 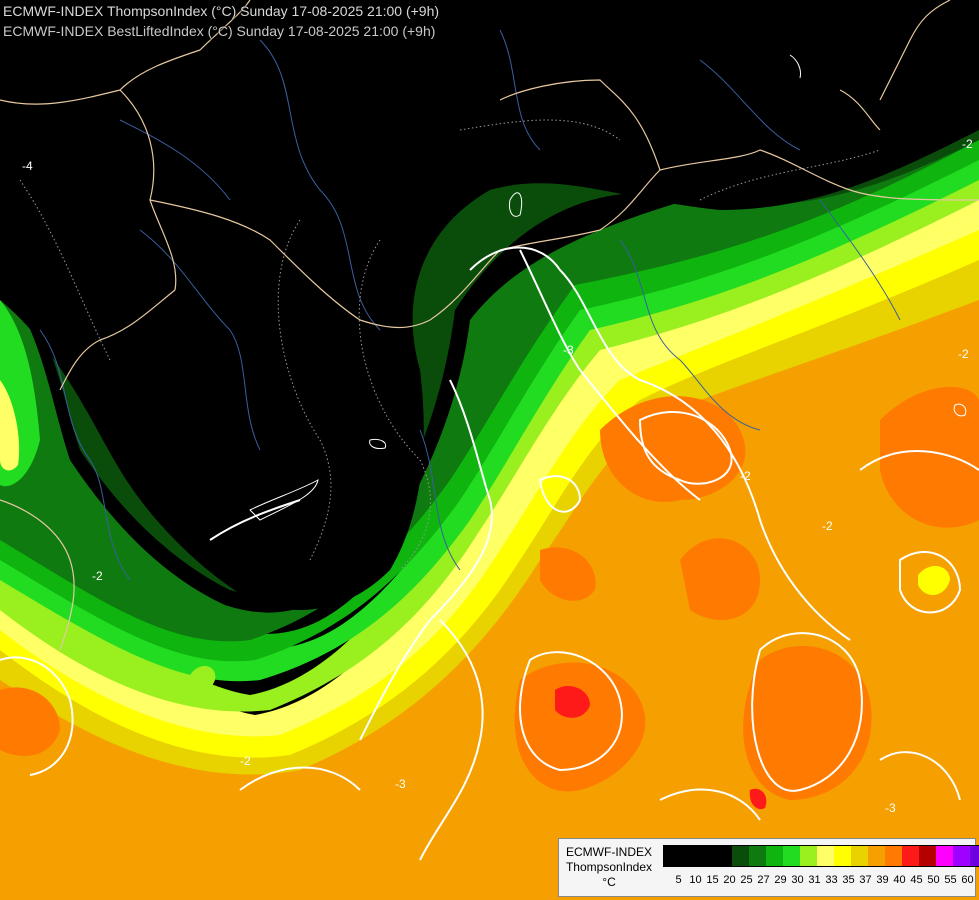 What do you see at coordinates (27, 166) in the screenshot?
I see `contour-label: -4` at bounding box center [27, 166].